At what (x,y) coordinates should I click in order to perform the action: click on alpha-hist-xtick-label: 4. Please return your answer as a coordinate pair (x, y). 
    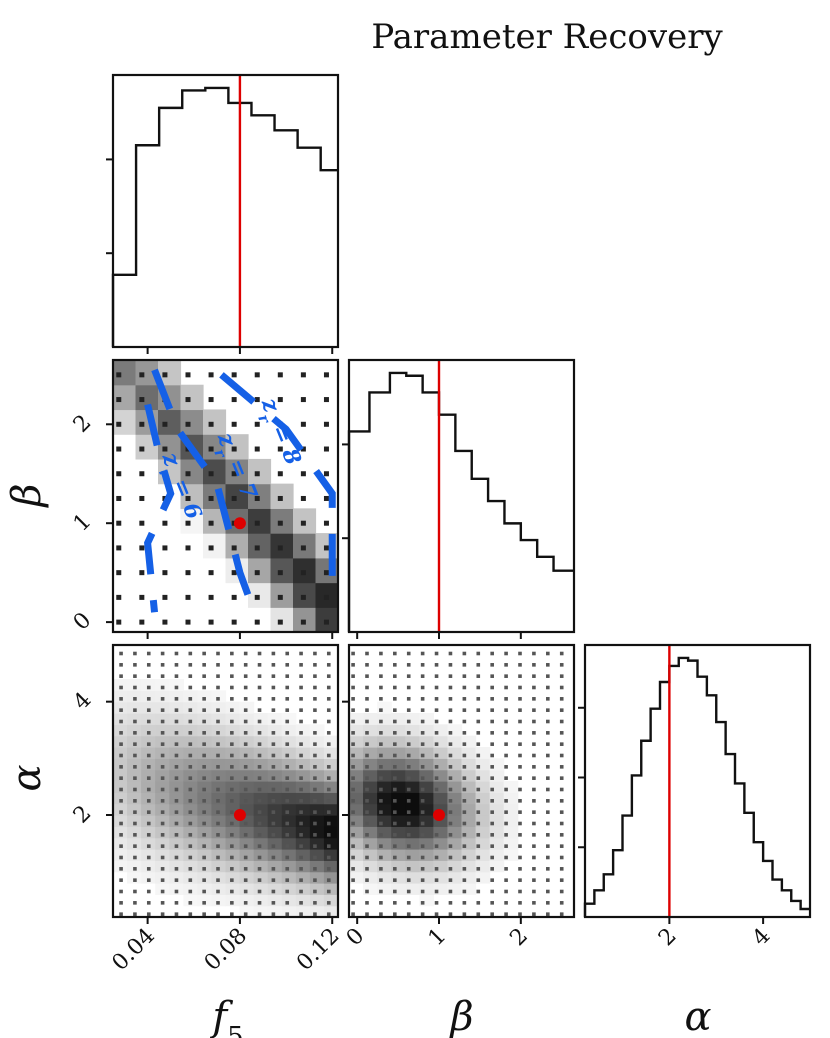
    Looking at the image, I should click on (762, 938).